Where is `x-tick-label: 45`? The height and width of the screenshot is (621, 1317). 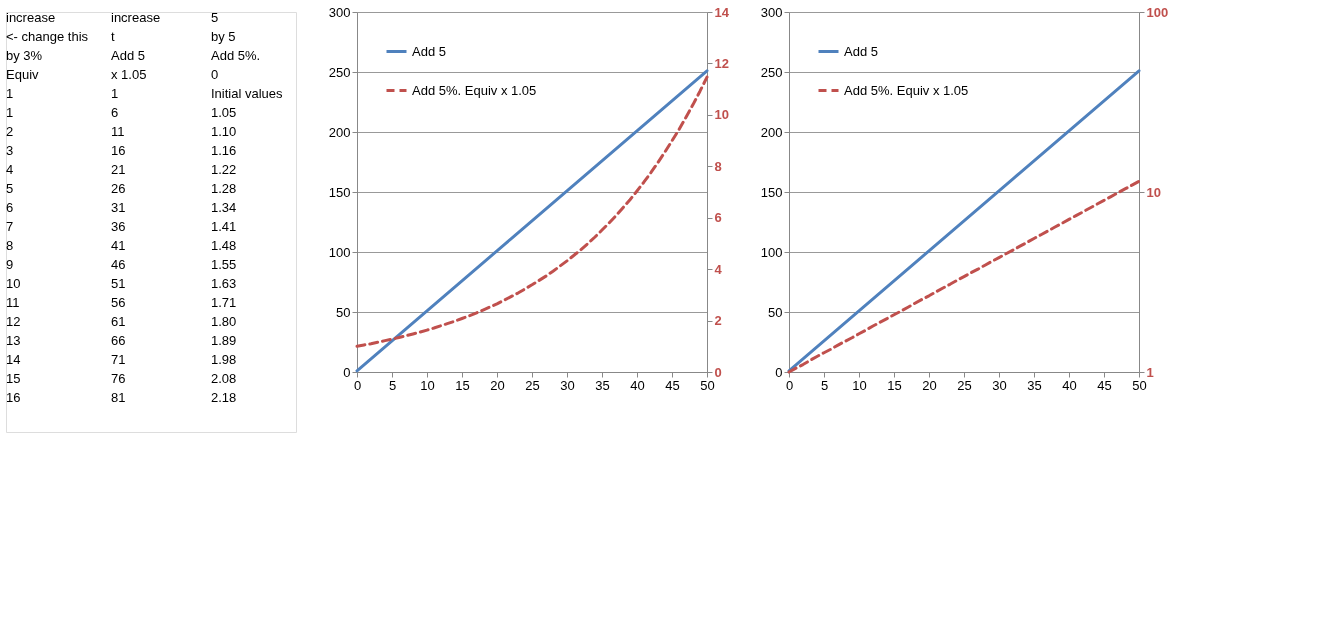 x-tick-label: 45 is located at coordinates (672, 385).